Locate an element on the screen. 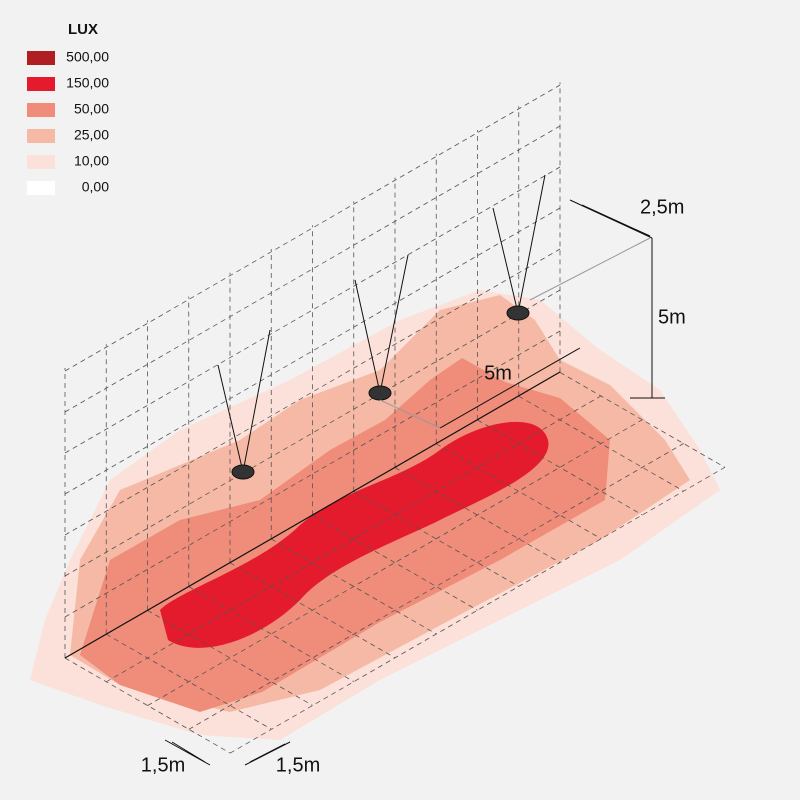  contour is located at coordinates (354, 534).